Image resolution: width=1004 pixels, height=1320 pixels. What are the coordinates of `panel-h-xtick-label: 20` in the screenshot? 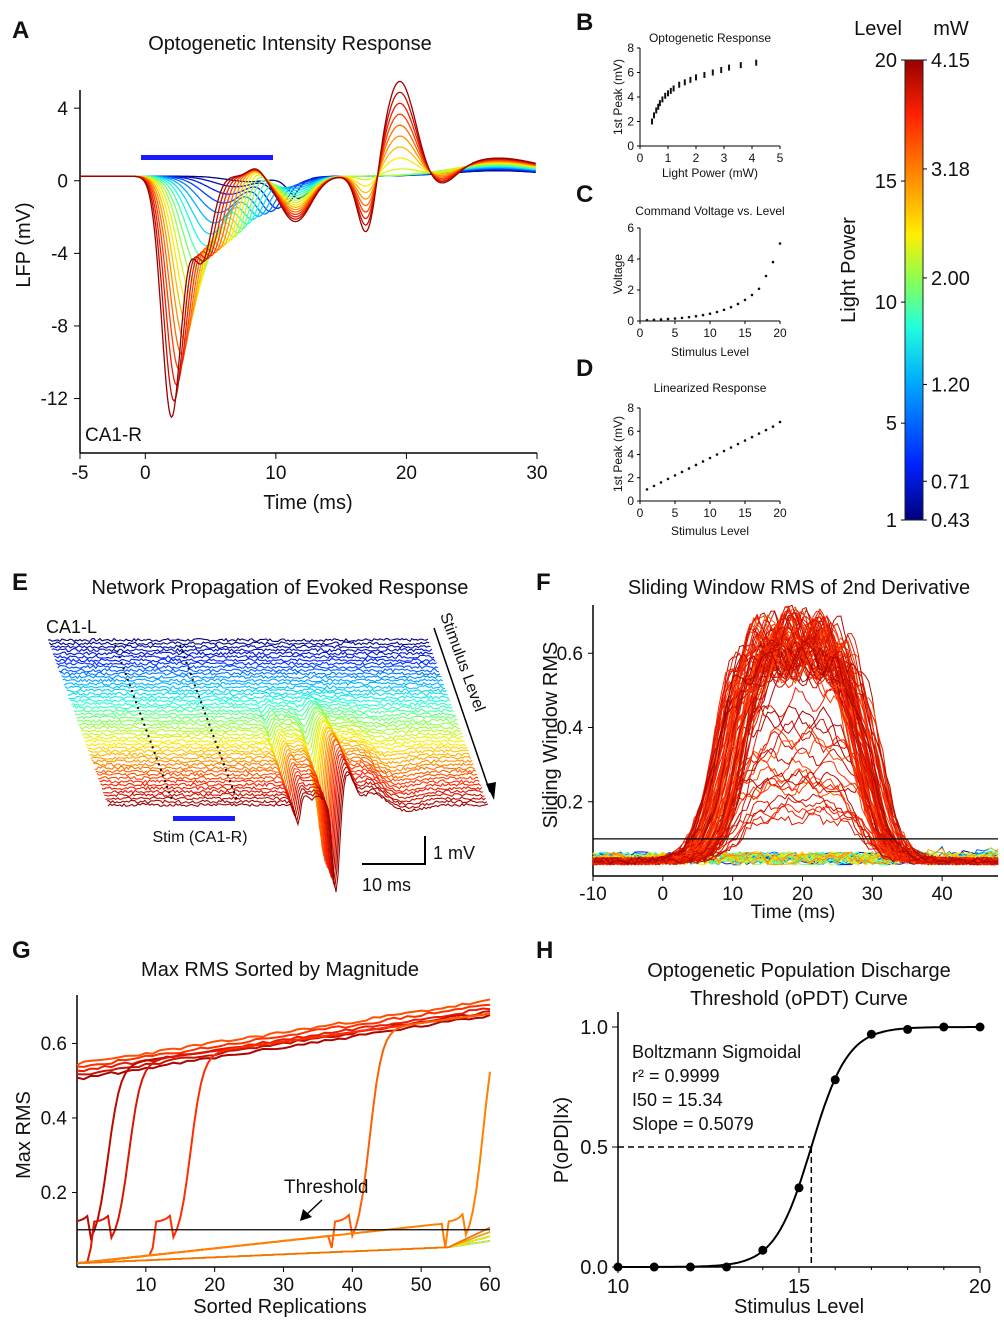 It's located at (980, 1287).